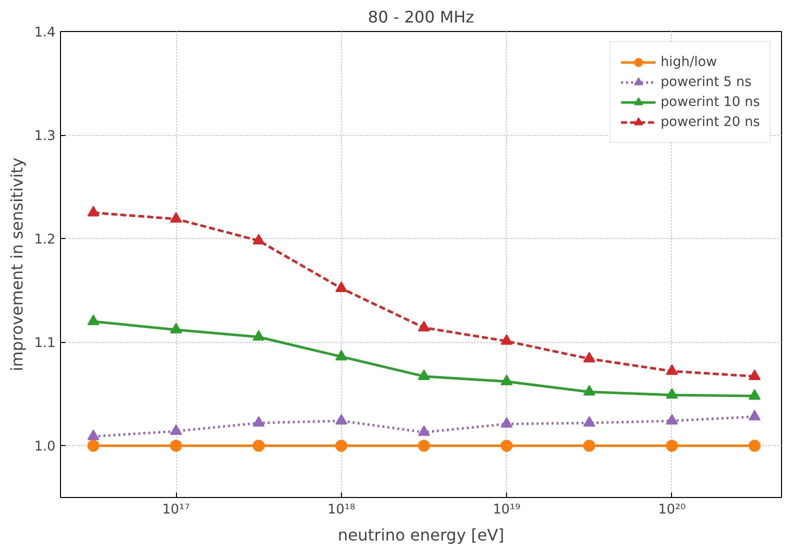  I want to click on y-tick-label: 1.0, so click(45, 447).